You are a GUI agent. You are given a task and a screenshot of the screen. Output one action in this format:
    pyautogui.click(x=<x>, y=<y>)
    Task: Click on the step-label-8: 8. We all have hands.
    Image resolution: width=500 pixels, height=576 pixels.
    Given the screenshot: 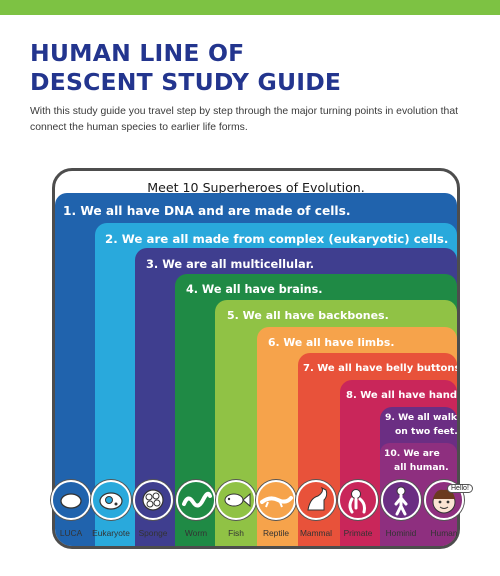 What is the action you would take?
    pyautogui.click(x=403, y=395)
    